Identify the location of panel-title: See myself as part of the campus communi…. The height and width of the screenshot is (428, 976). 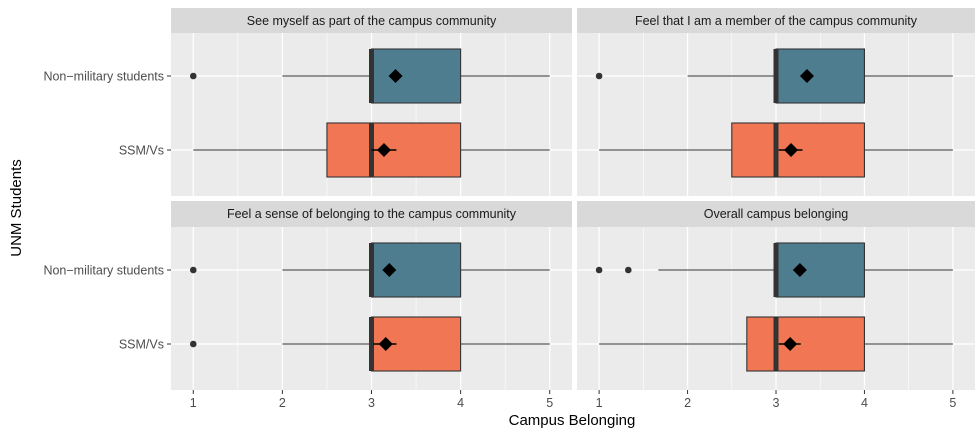
(372, 21).